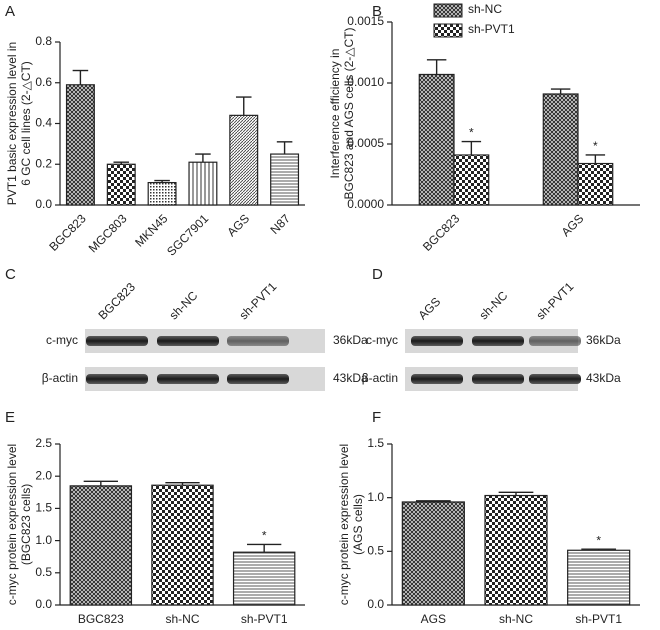  I want to click on legend-label: sh-NC, so click(485, 9).